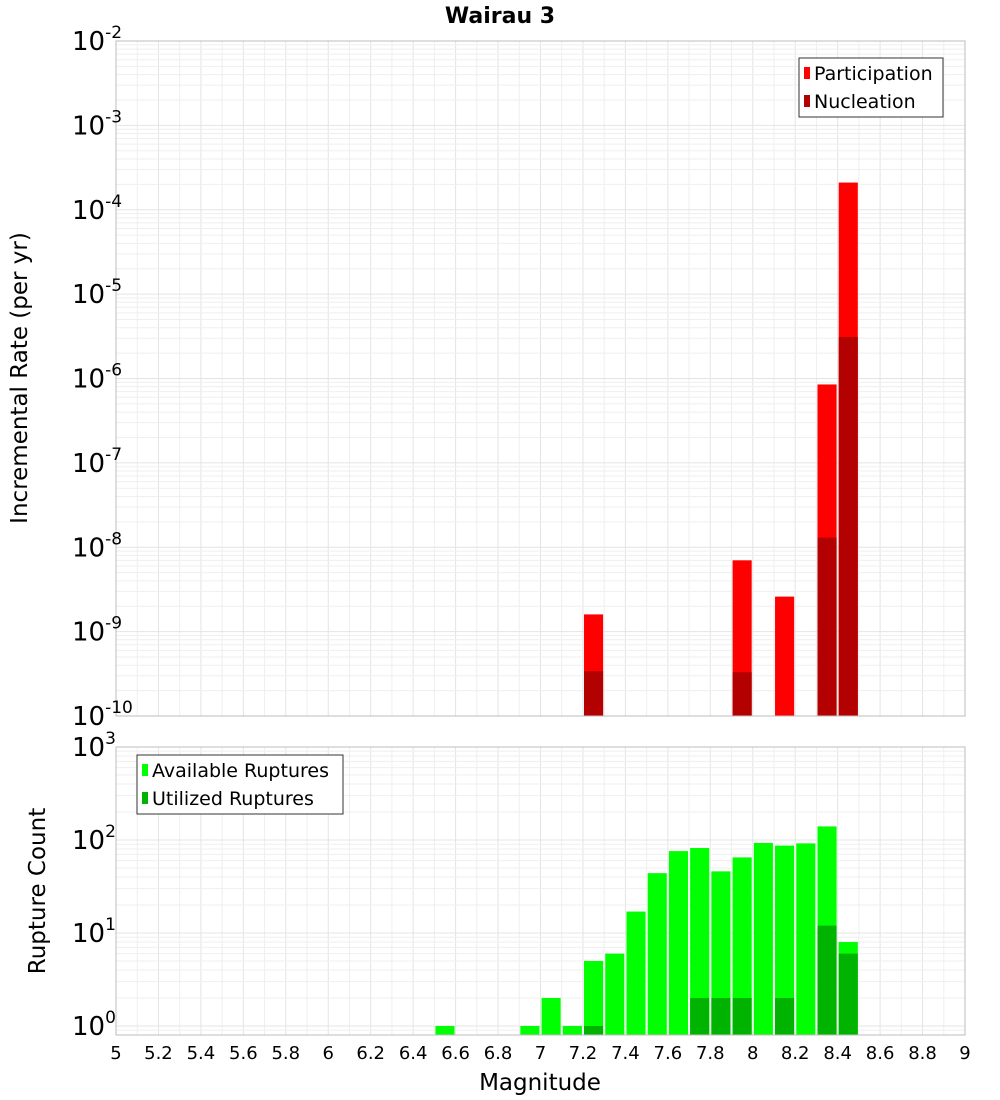 The width and height of the screenshot is (1000, 1100). Describe the element at coordinates (97, 462) in the screenshot. I see `y-tick-label: 10⁻⁷` at that location.